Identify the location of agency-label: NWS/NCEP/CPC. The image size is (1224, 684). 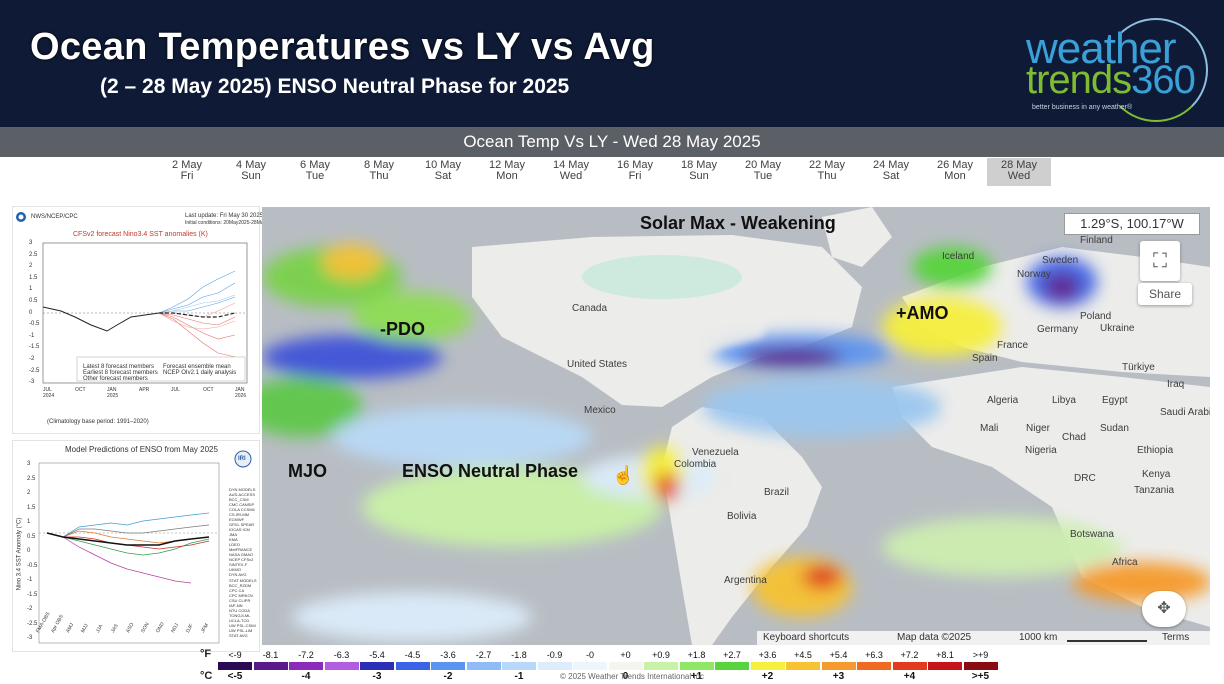
(54, 217).